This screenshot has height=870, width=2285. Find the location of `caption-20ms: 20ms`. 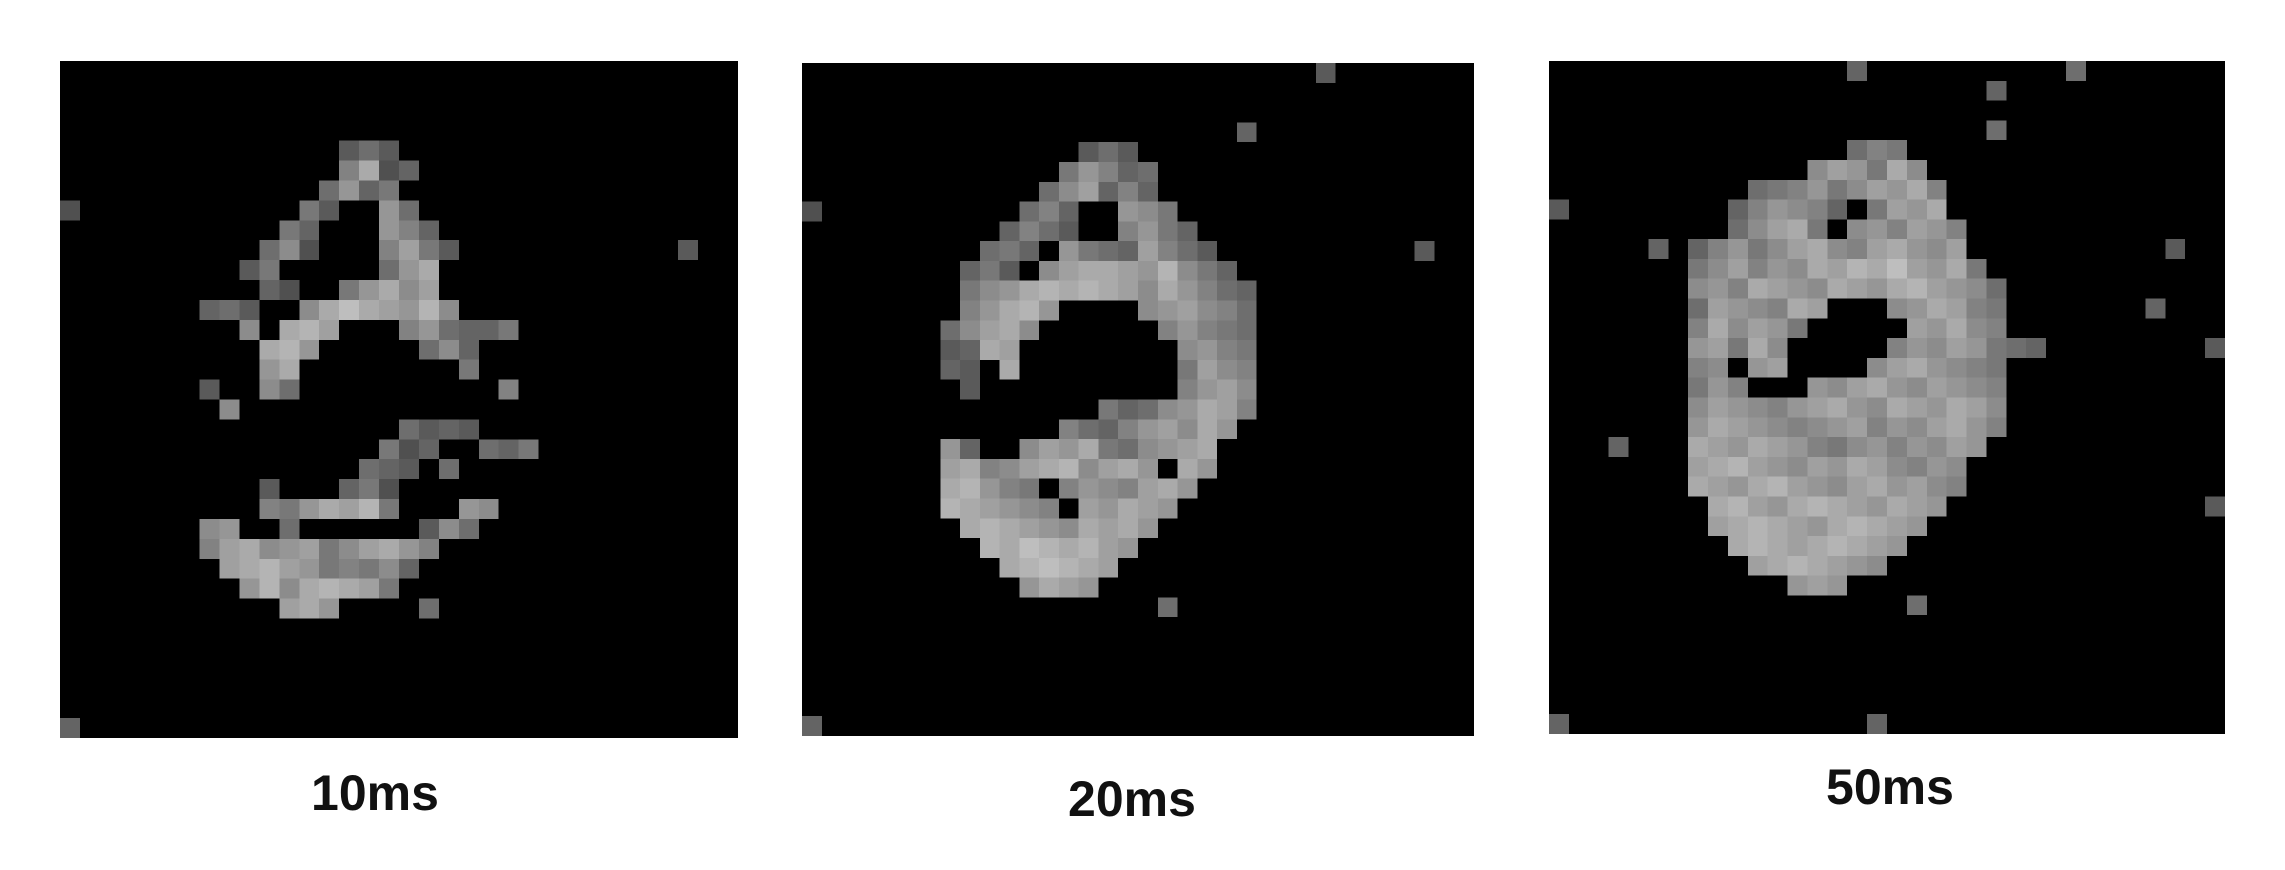

caption-20ms: 20ms is located at coordinates (1132, 799).